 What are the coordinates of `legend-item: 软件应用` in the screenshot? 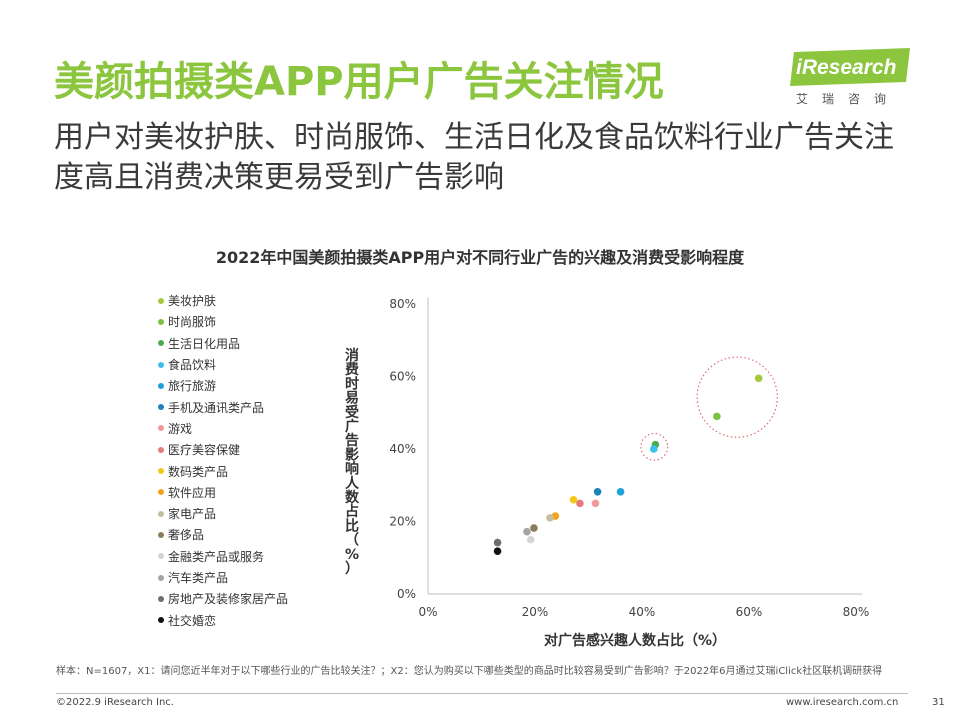 It's located at (223, 492).